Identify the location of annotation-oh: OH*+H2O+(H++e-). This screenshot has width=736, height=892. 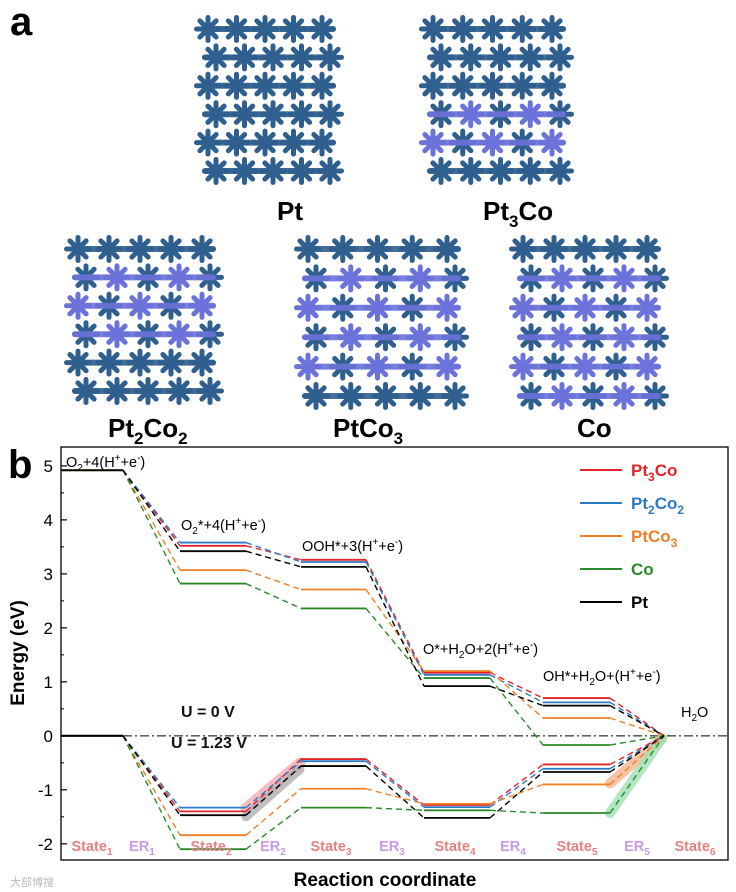
(602, 677).